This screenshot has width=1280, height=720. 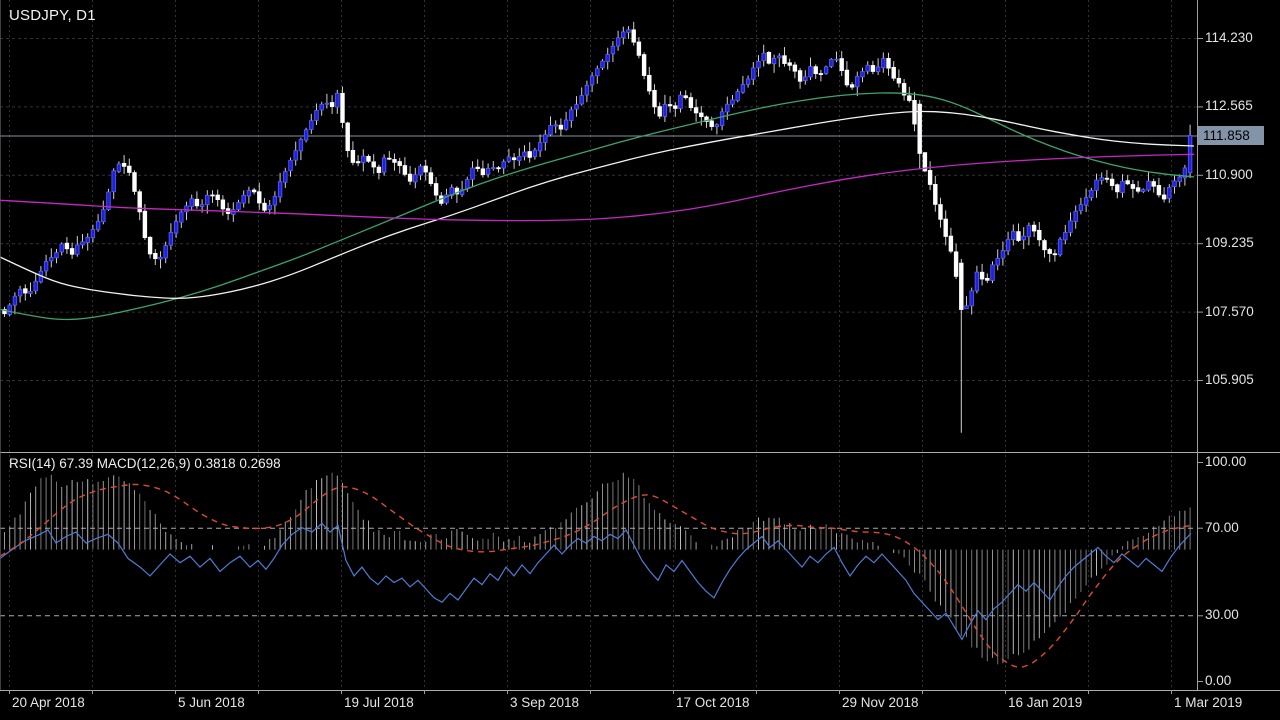 What do you see at coordinates (379, 702) in the screenshot?
I see `time-axis-label: 19 Jul 2018` at bounding box center [379, 702].